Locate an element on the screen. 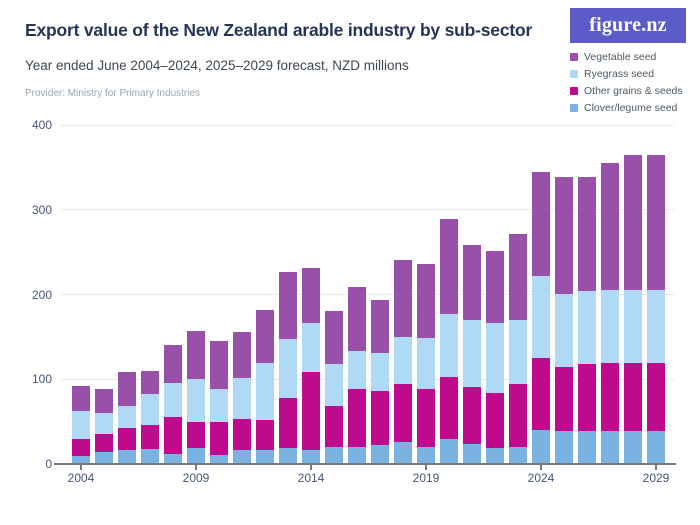  bar-2018 is located at coordinates (403, 361).